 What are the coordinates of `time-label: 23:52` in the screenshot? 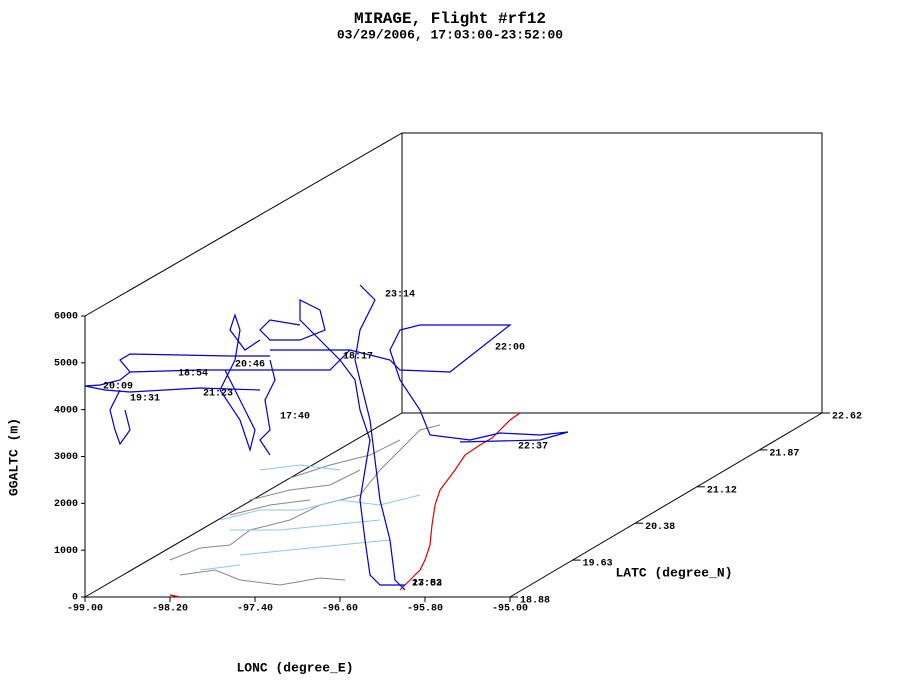 It's located at (427, 584).